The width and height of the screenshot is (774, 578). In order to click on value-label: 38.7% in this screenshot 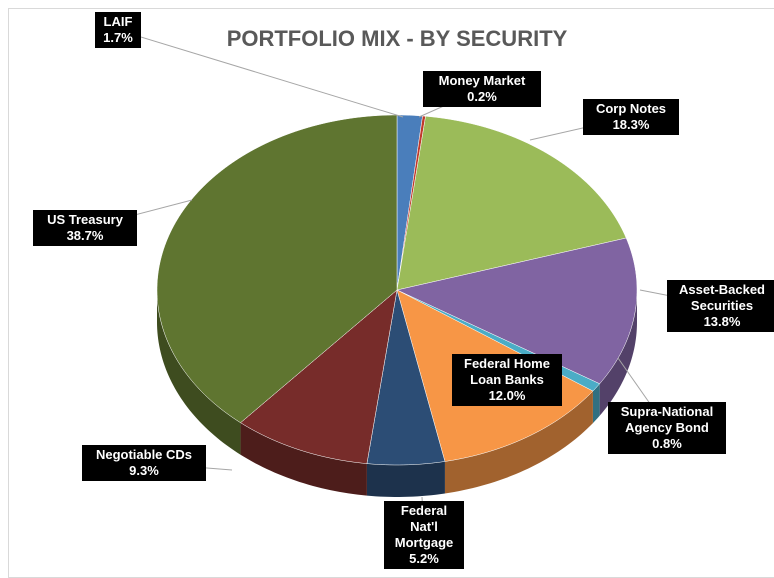, I will do `click(85, 235)`.